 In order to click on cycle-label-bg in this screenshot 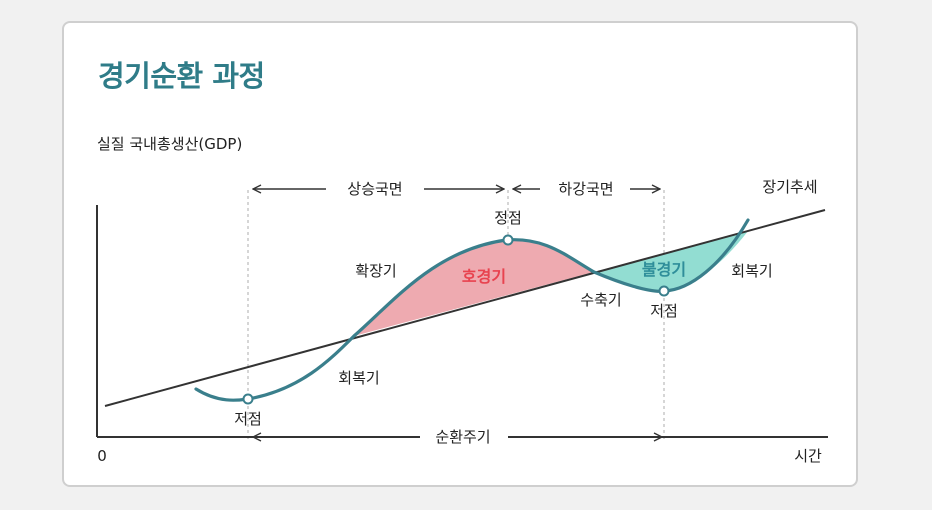, I will do `click(464, 437)`.